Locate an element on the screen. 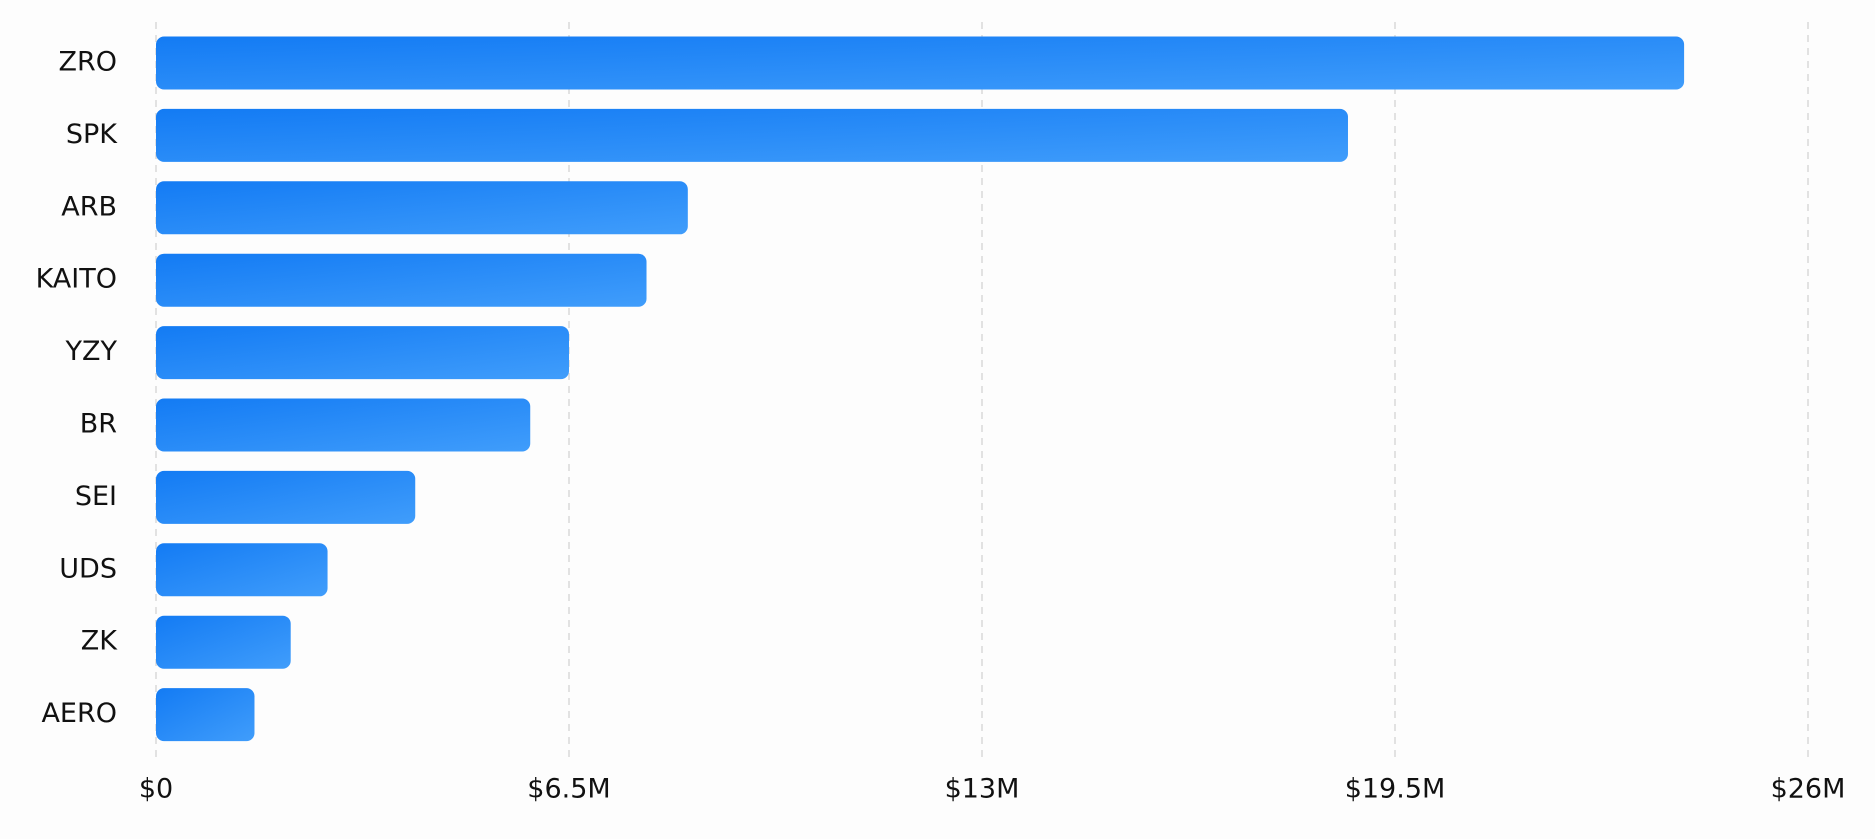  y-tick-label: SEI is located at coordinates (96, 496).